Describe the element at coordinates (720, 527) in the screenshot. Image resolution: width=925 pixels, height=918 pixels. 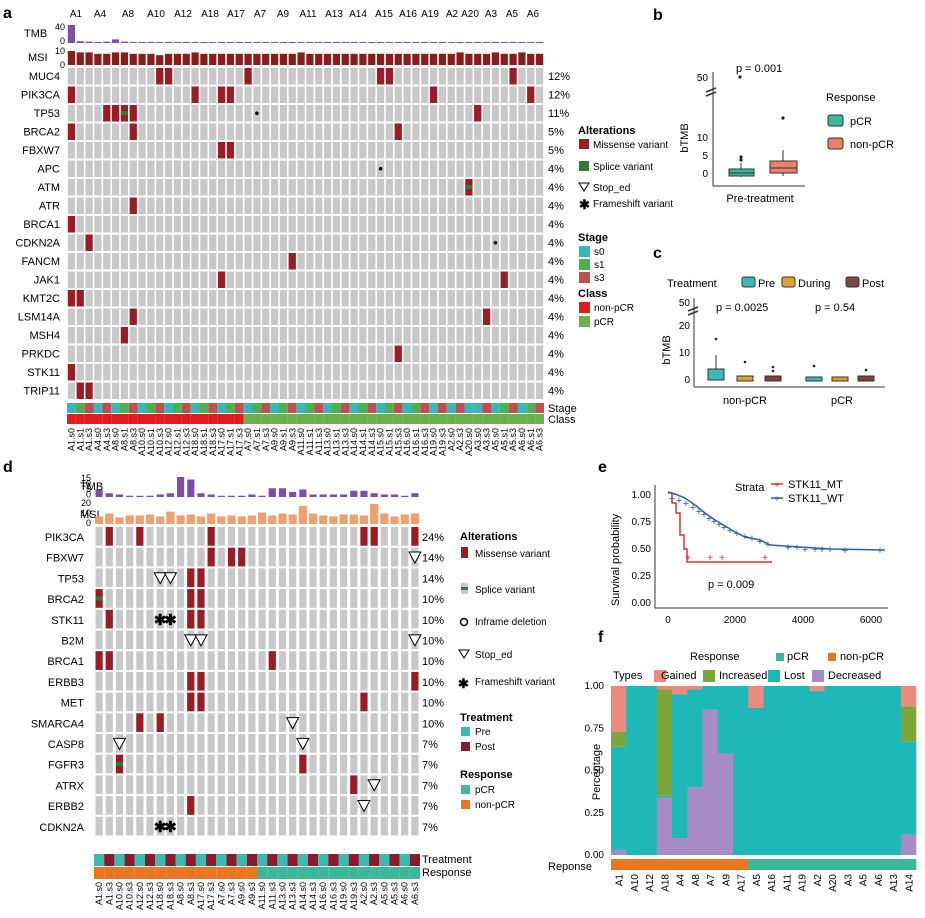
I see `pe-curve-mt` at that location.